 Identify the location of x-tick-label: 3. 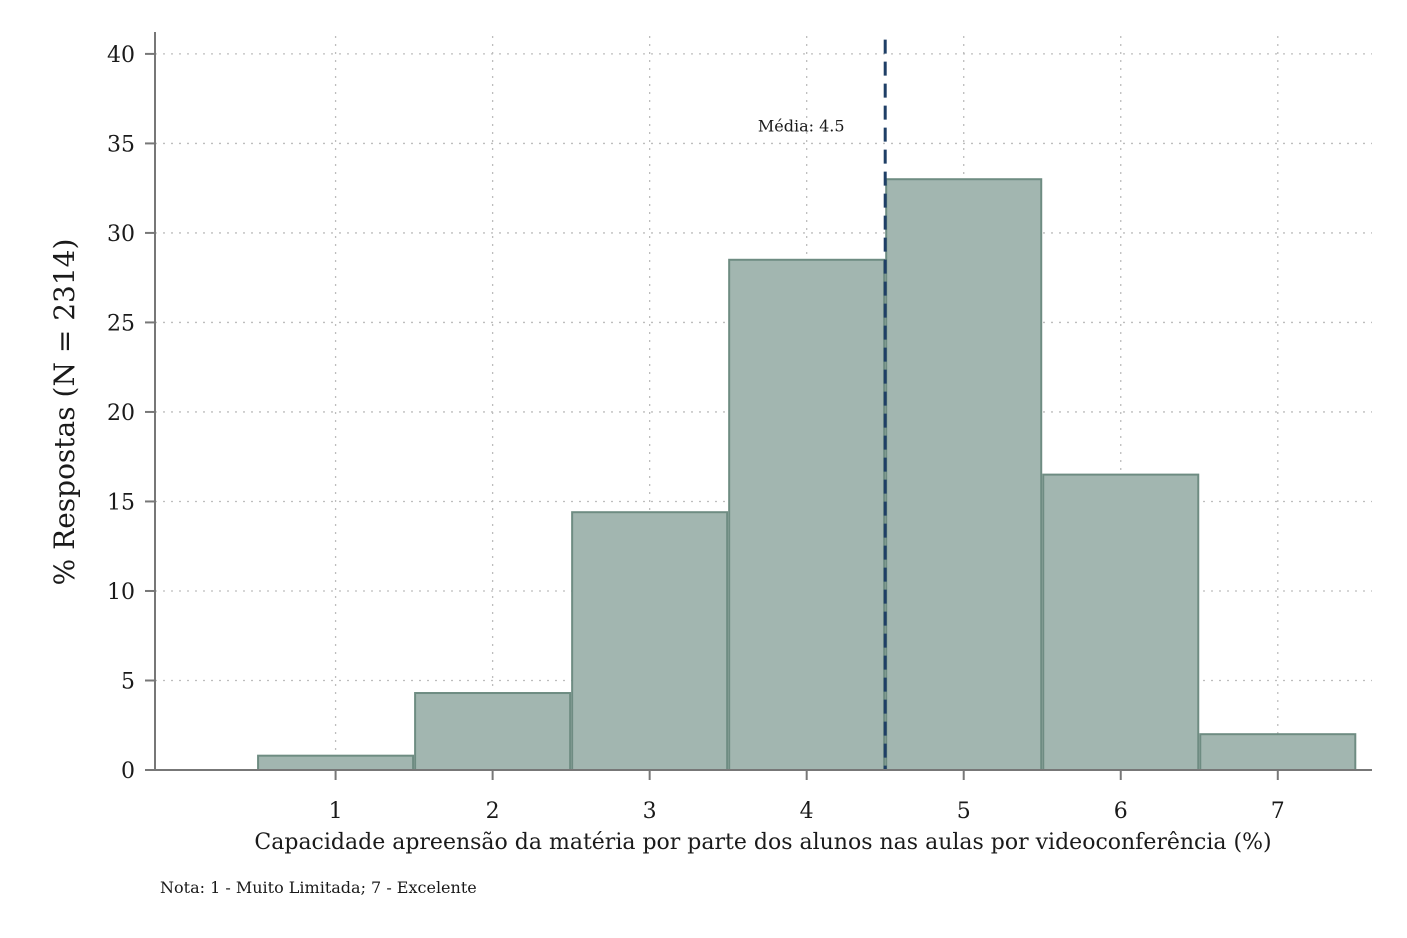
(650, 811).